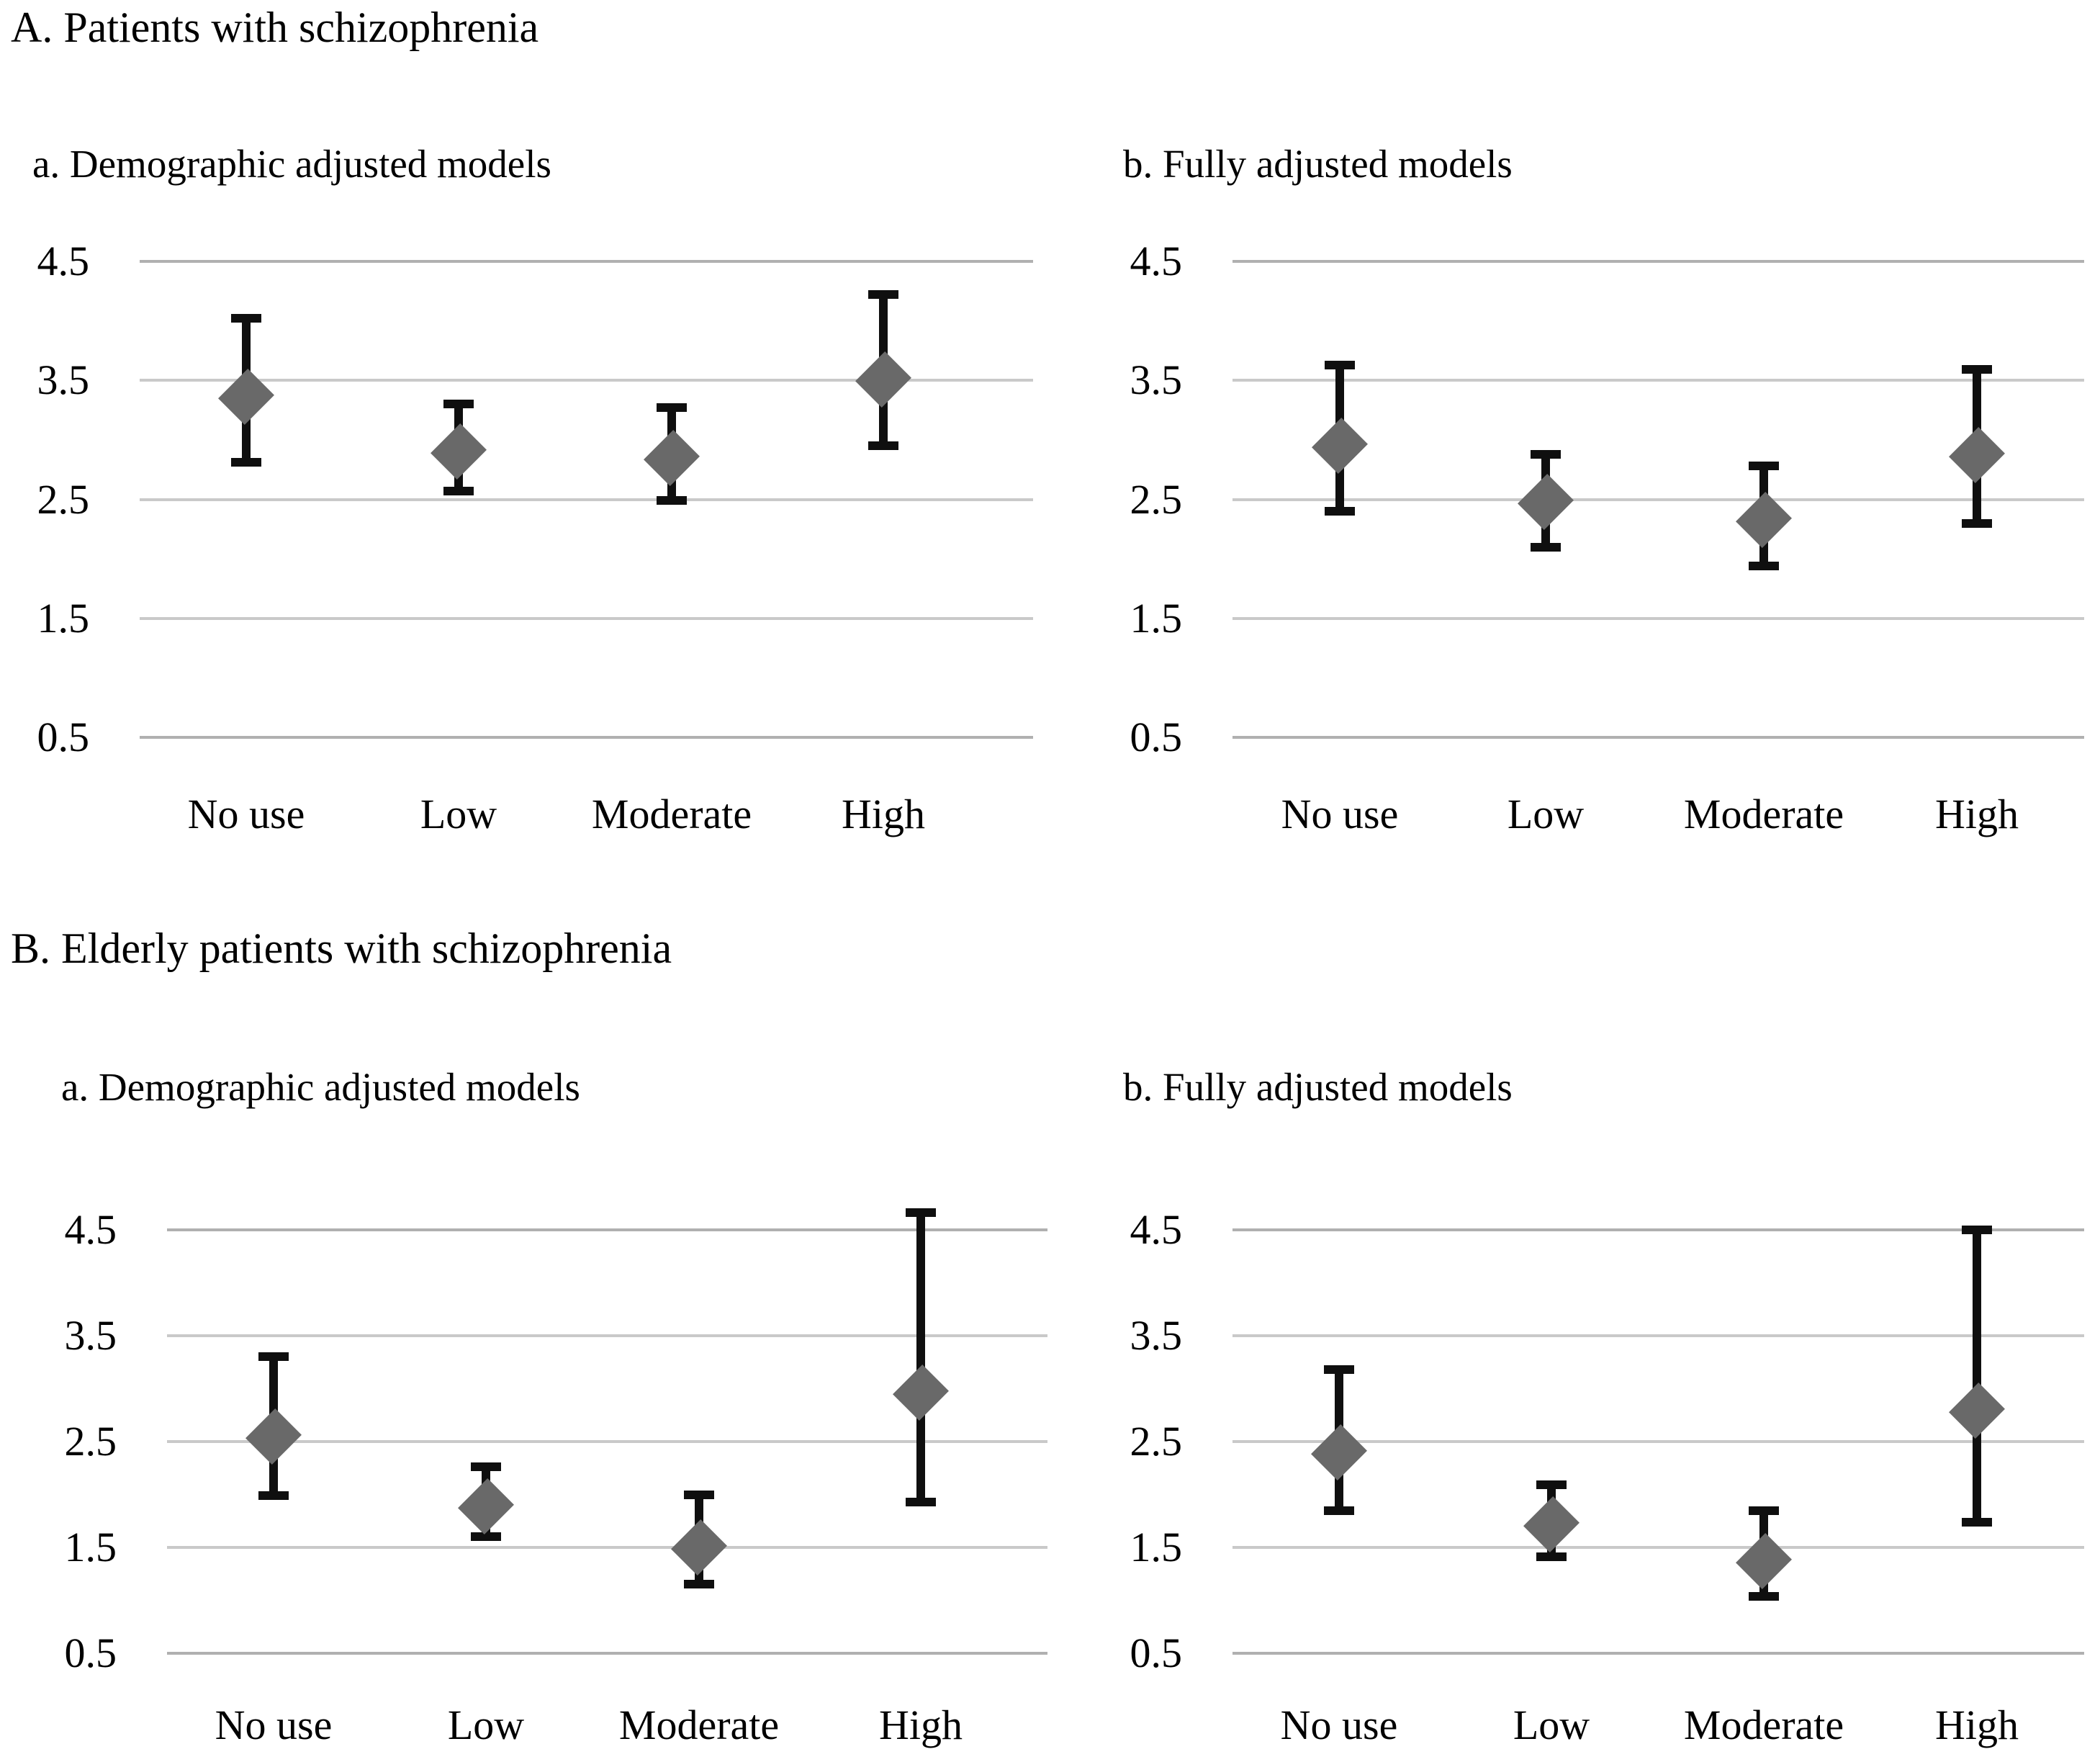  Describe the element at coordinates (556, 1478) in the screenshot. I see `panel-b-demographic-plot: 4.5 3.5 2.5 1.5 0.5 No use Low Moderate High` at that location.